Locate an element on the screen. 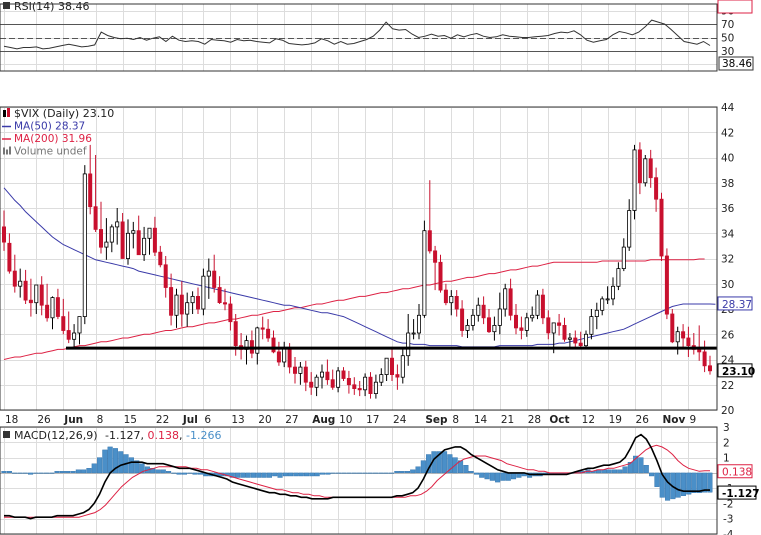 This screenshot has width=761, height=535. macd-title-hist: -1.266 is located at coordinates (203, 435).